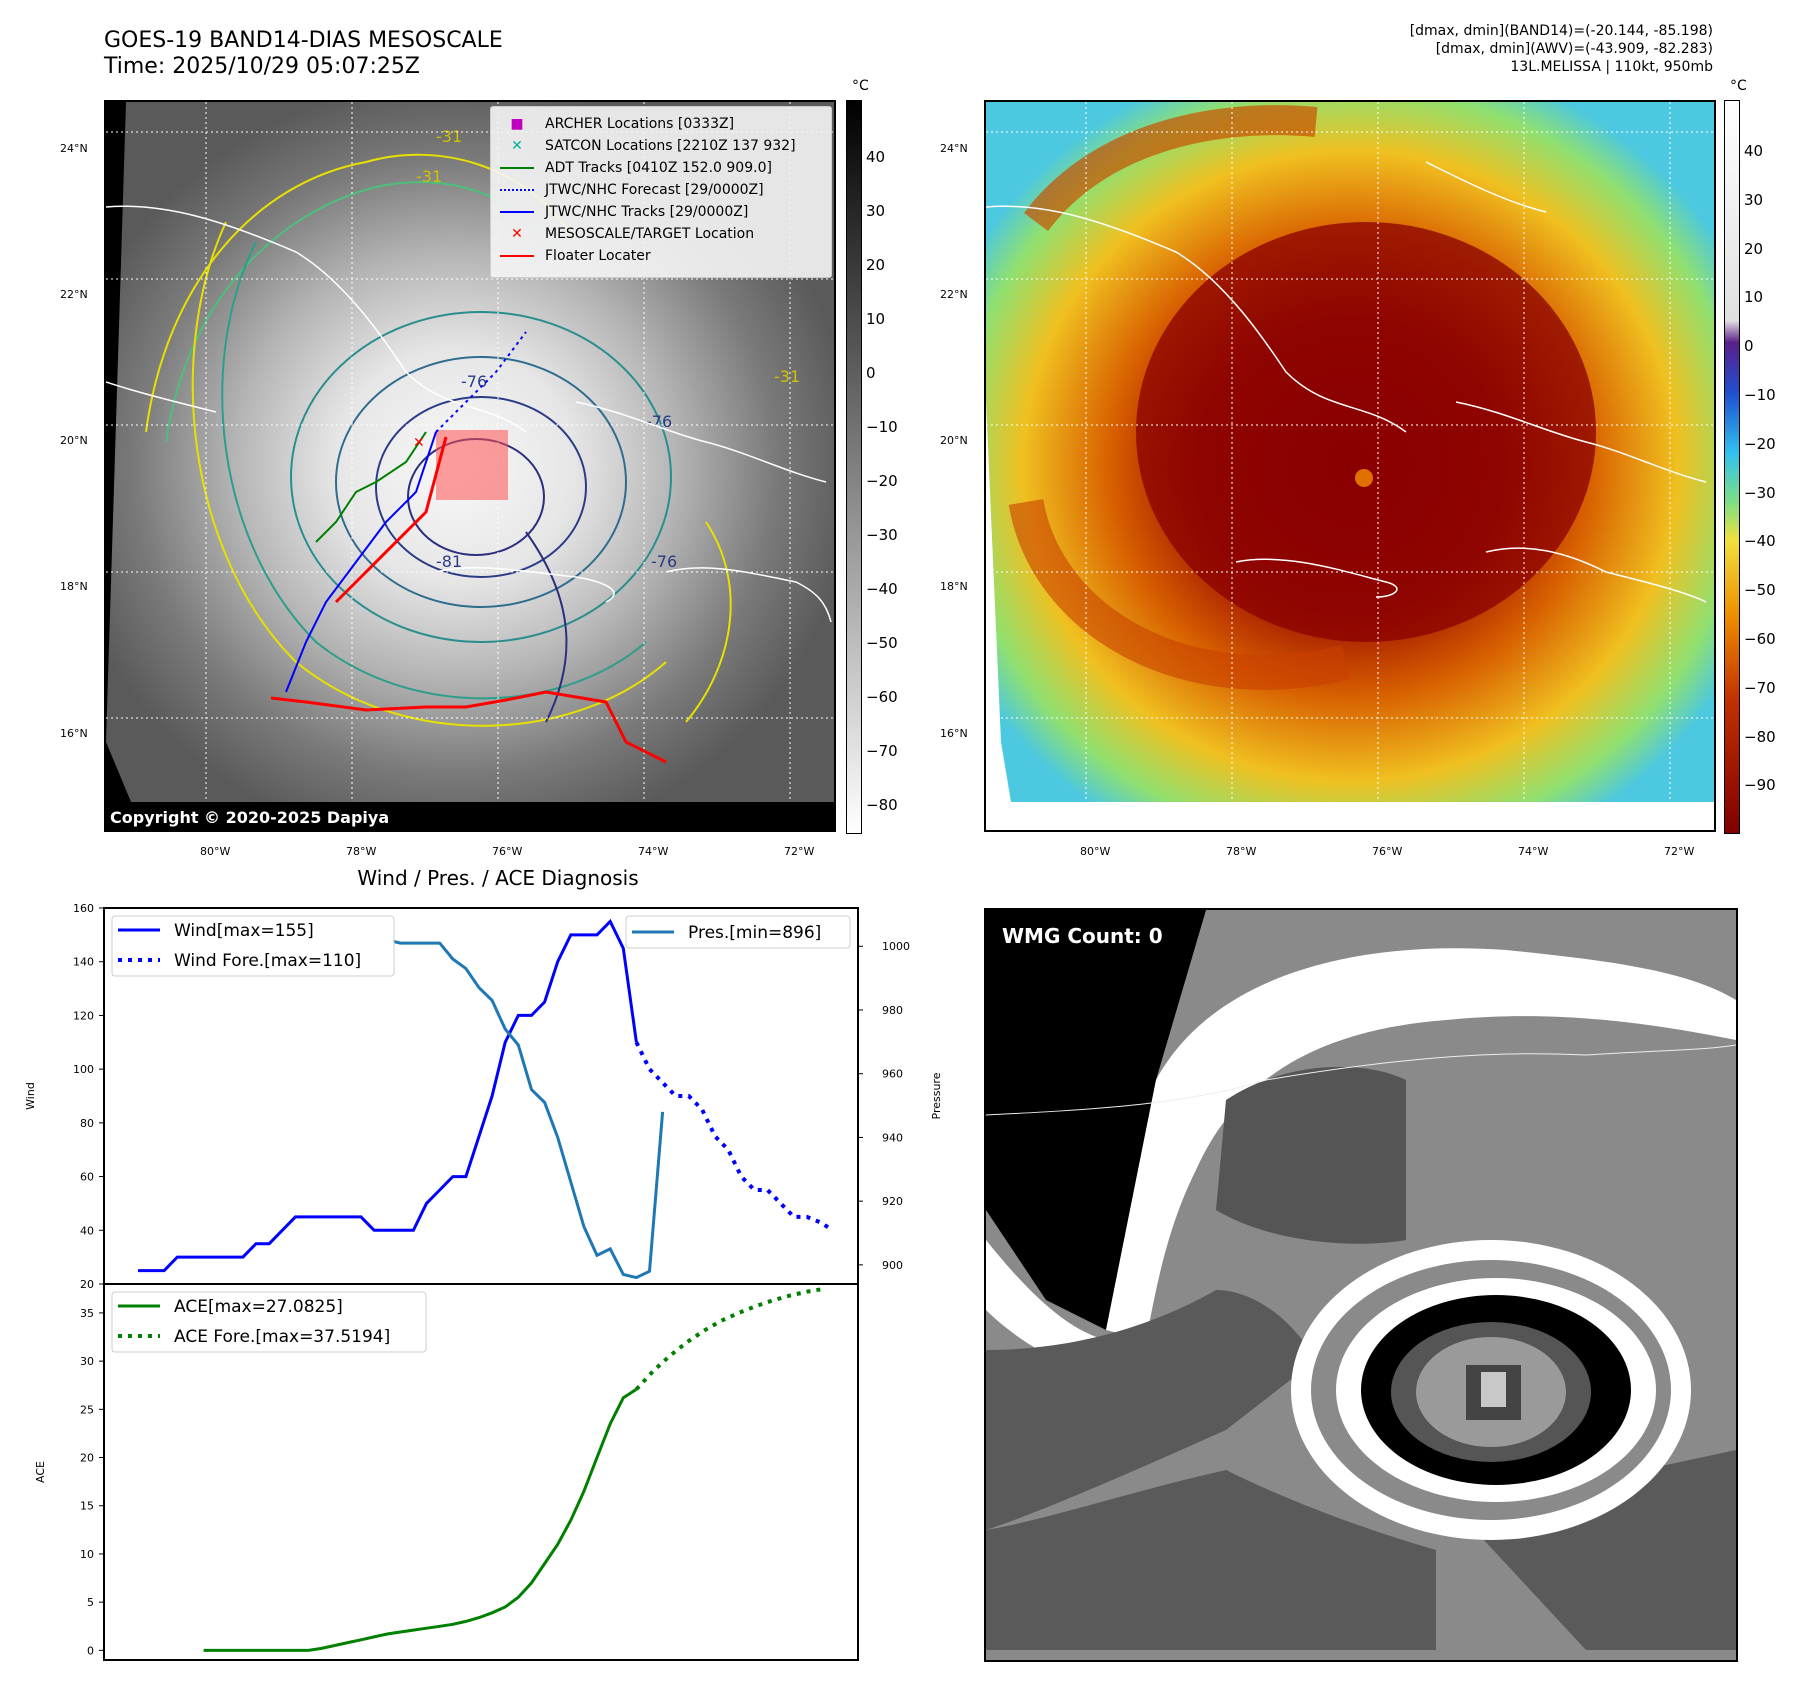  Describe the element at coordinates (30, 1096) in the screenshot. I see `wind-axis-label: Wind` at that location.